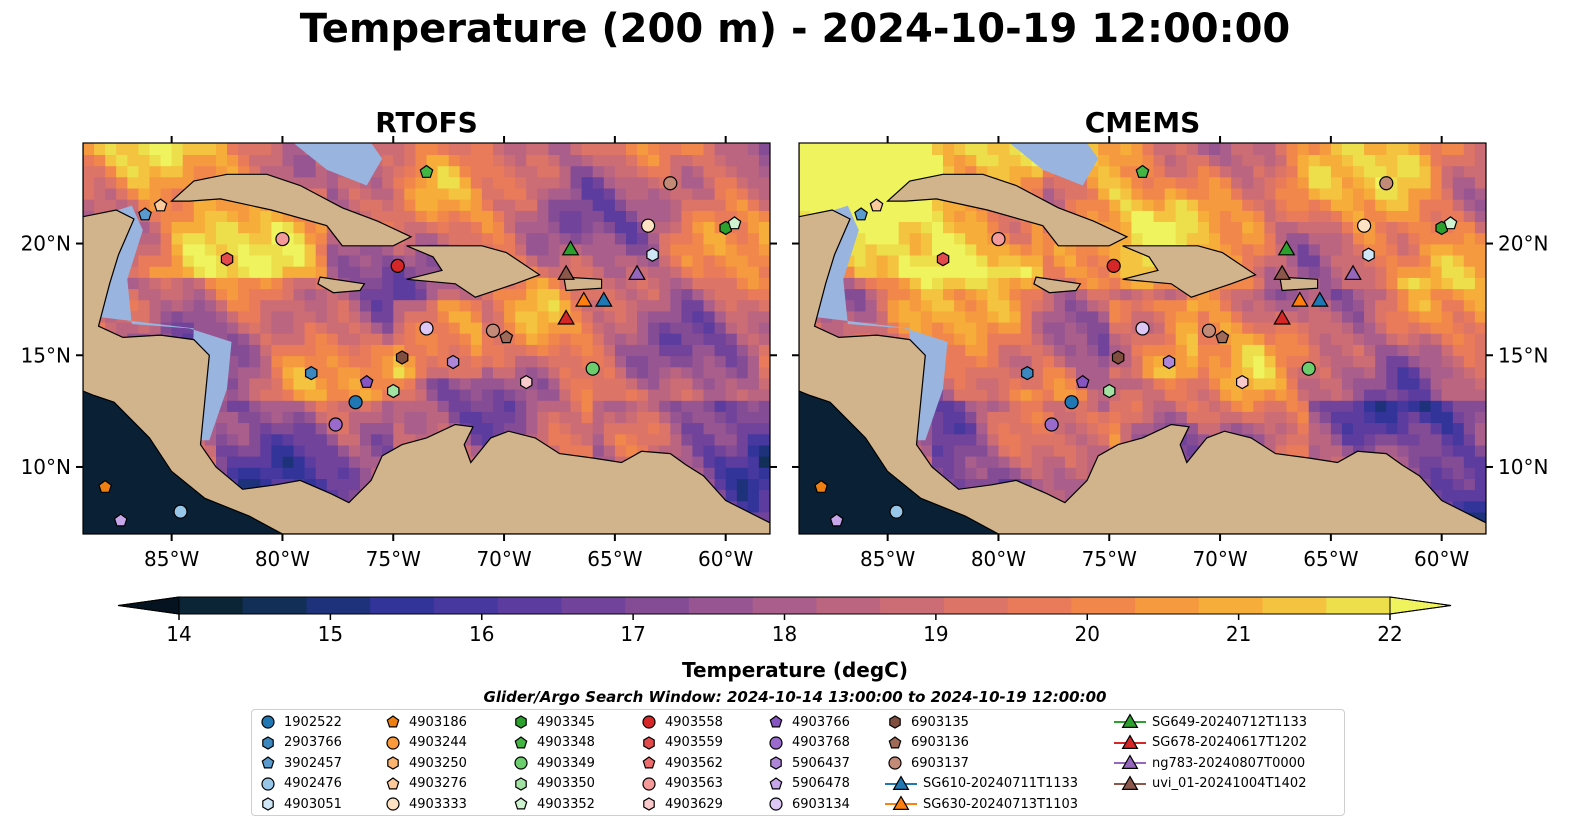 This screenshot has height=829, width=1590. I want to click on legend-item: 1902522, so click(300, 722).